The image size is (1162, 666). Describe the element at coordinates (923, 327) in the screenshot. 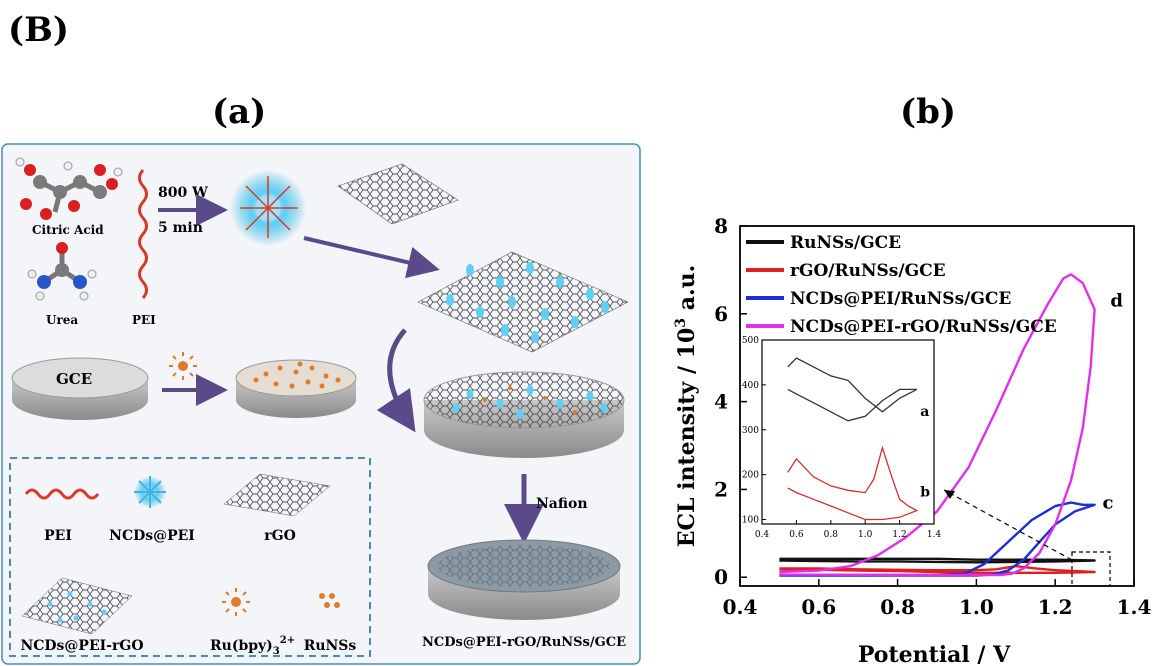

I see `legend-entry: NCDs@PEI-rGO/RuNSs/GCE` at that location.